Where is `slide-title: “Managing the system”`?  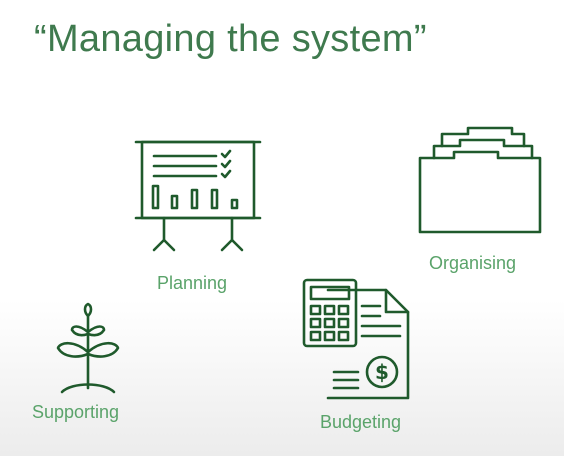 slide-title: “Managing the system” is located at coordinates (230, 39).